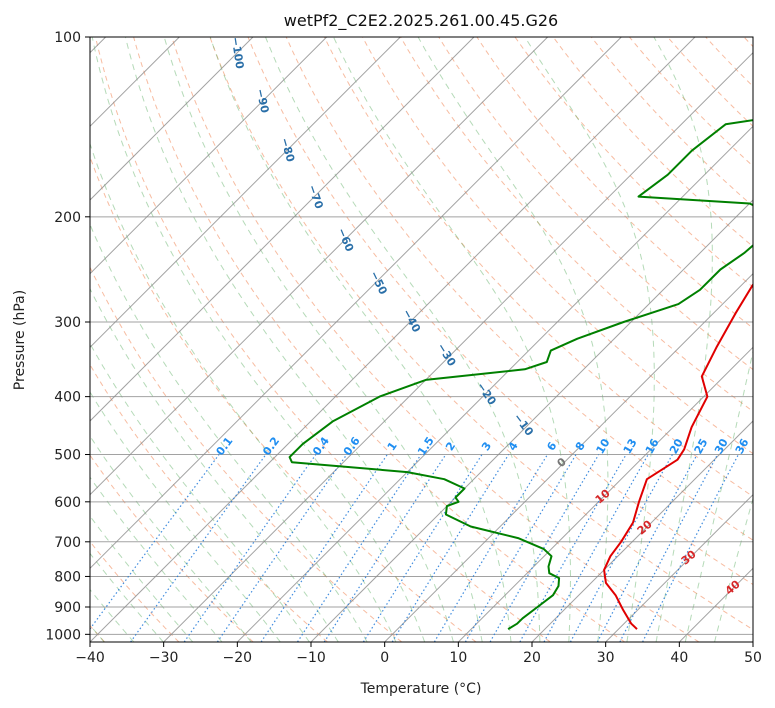 This screenshot has height=708, width=775. Describe the element at coordinates (63, 635) in the screenshot. I see `y-tick-label: 1000` at that location.